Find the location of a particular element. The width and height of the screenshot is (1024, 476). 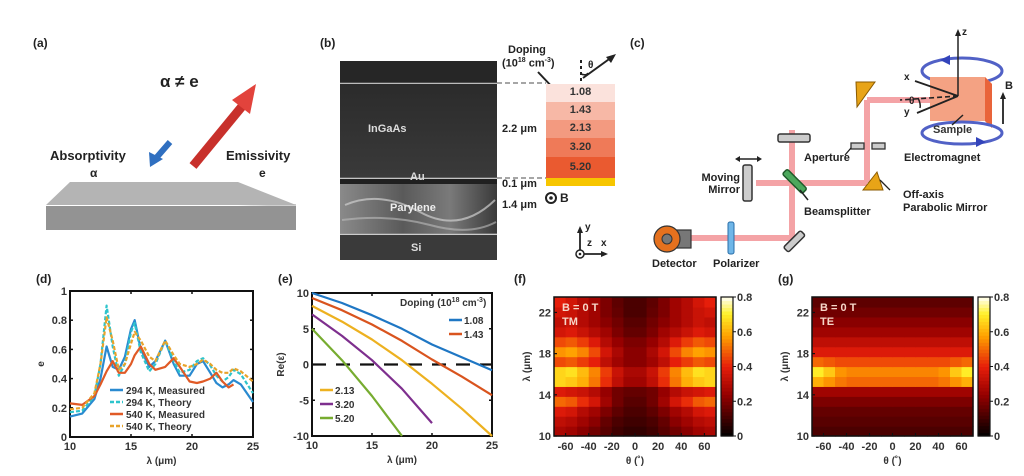

theta-label-c: θ is located at coordinates (912, 101).